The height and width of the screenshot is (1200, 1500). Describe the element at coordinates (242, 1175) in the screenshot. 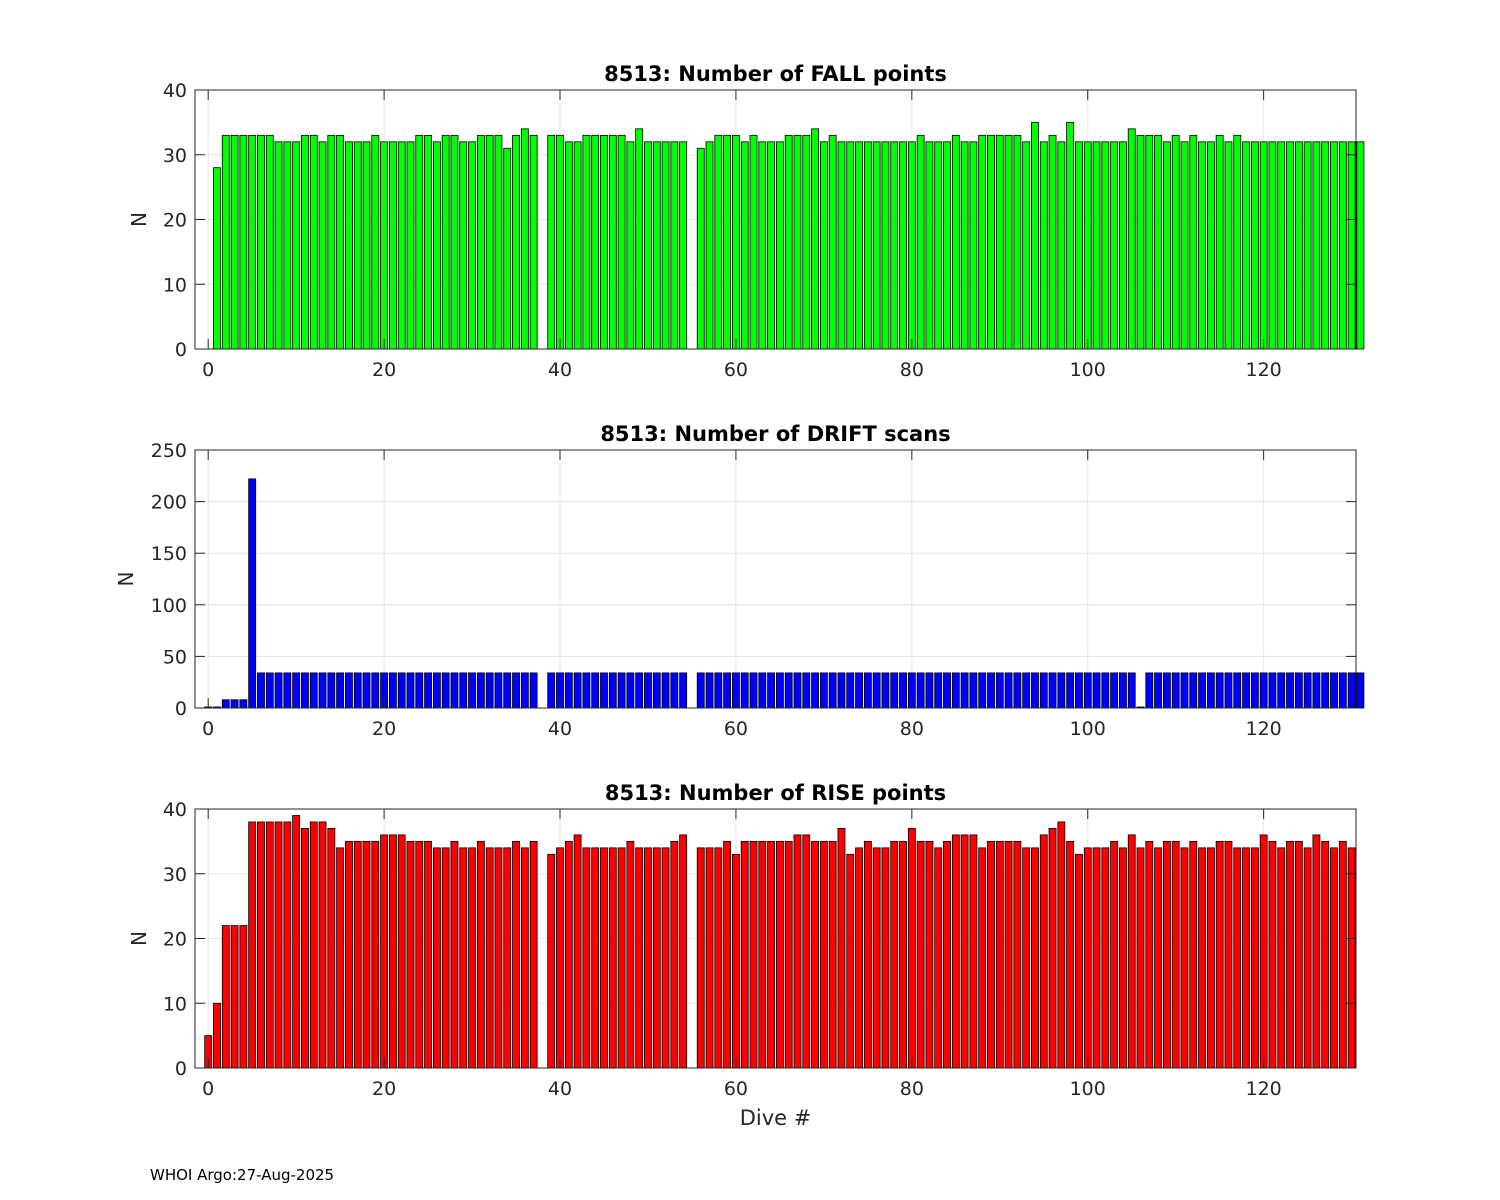

I see `footer-timestamp: WHOI Argo:27-Aug-2025` at that location.